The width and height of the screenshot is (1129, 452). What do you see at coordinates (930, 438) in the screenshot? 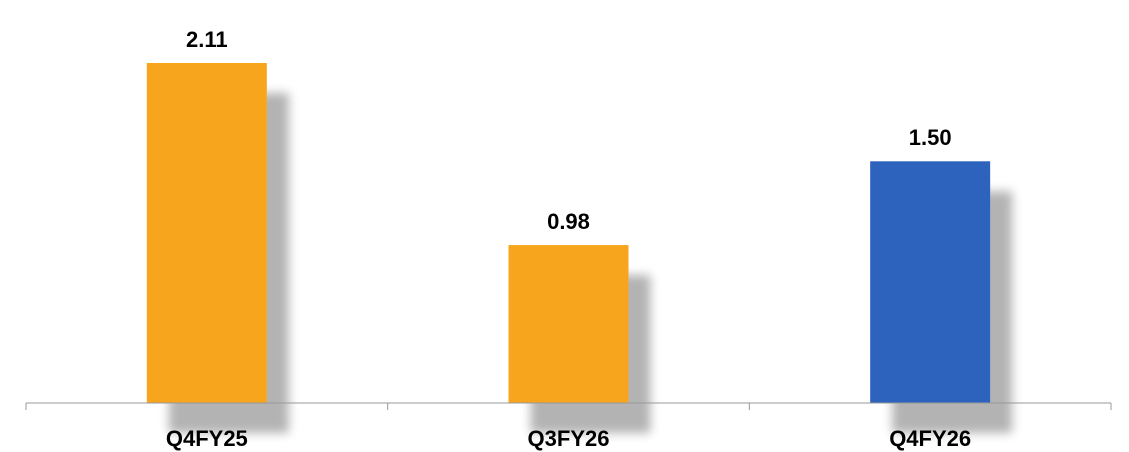
I see `x-tick-label: Q4FY26` at bounding box center [930, 438].